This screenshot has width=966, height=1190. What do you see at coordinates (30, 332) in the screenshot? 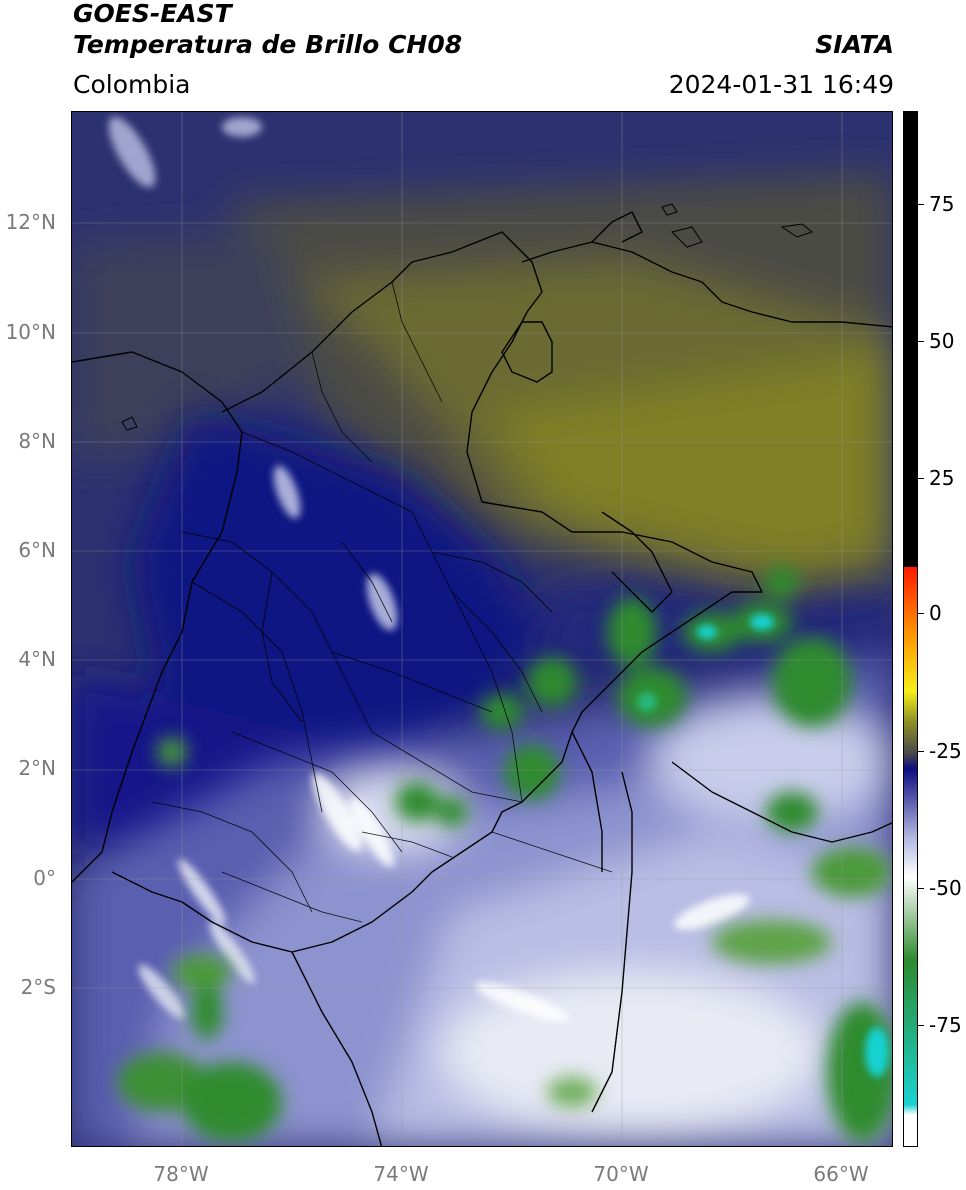
I see `lat-label-10n: 10°N` at bounding box center [30, 332].